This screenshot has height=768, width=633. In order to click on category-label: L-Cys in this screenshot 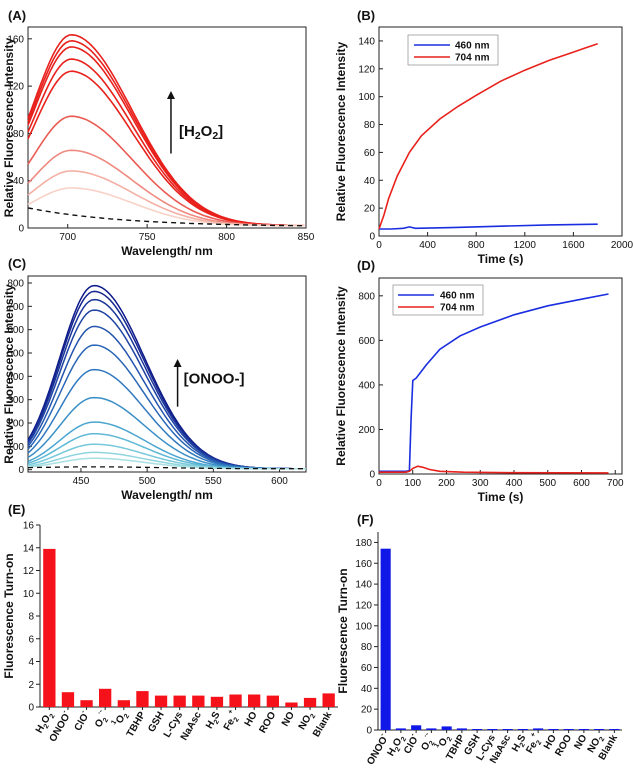, I will do `click(174, 725)`.